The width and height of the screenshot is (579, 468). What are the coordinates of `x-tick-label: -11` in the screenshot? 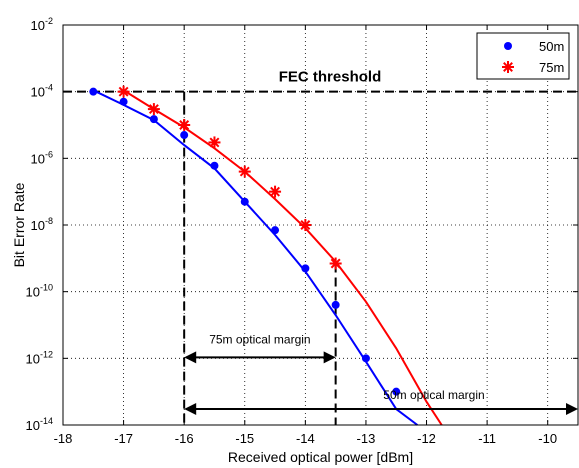 It's located at (487, 438).